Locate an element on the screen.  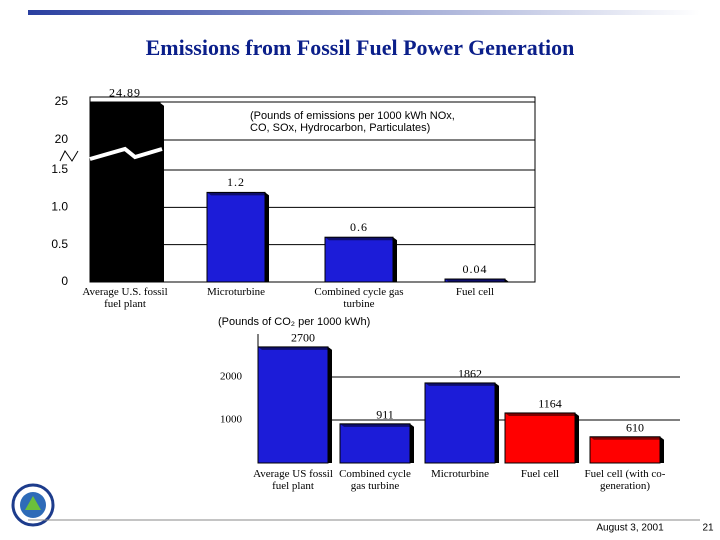
y-tick-label: 0.5 is located at coordinates (59, 244).